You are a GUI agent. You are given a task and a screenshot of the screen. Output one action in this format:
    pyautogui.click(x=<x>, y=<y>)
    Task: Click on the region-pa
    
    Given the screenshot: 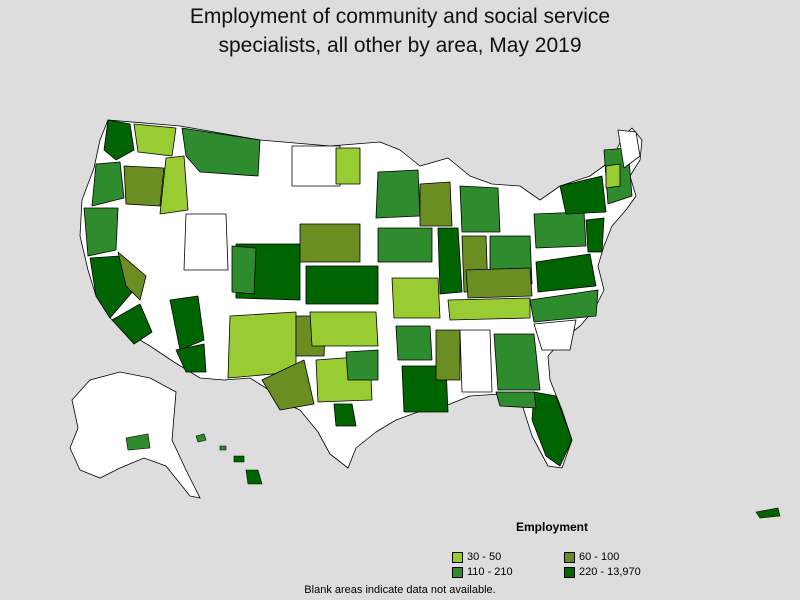 What is the action you would take?
    pyautogui.click(x=560, y=230)
    